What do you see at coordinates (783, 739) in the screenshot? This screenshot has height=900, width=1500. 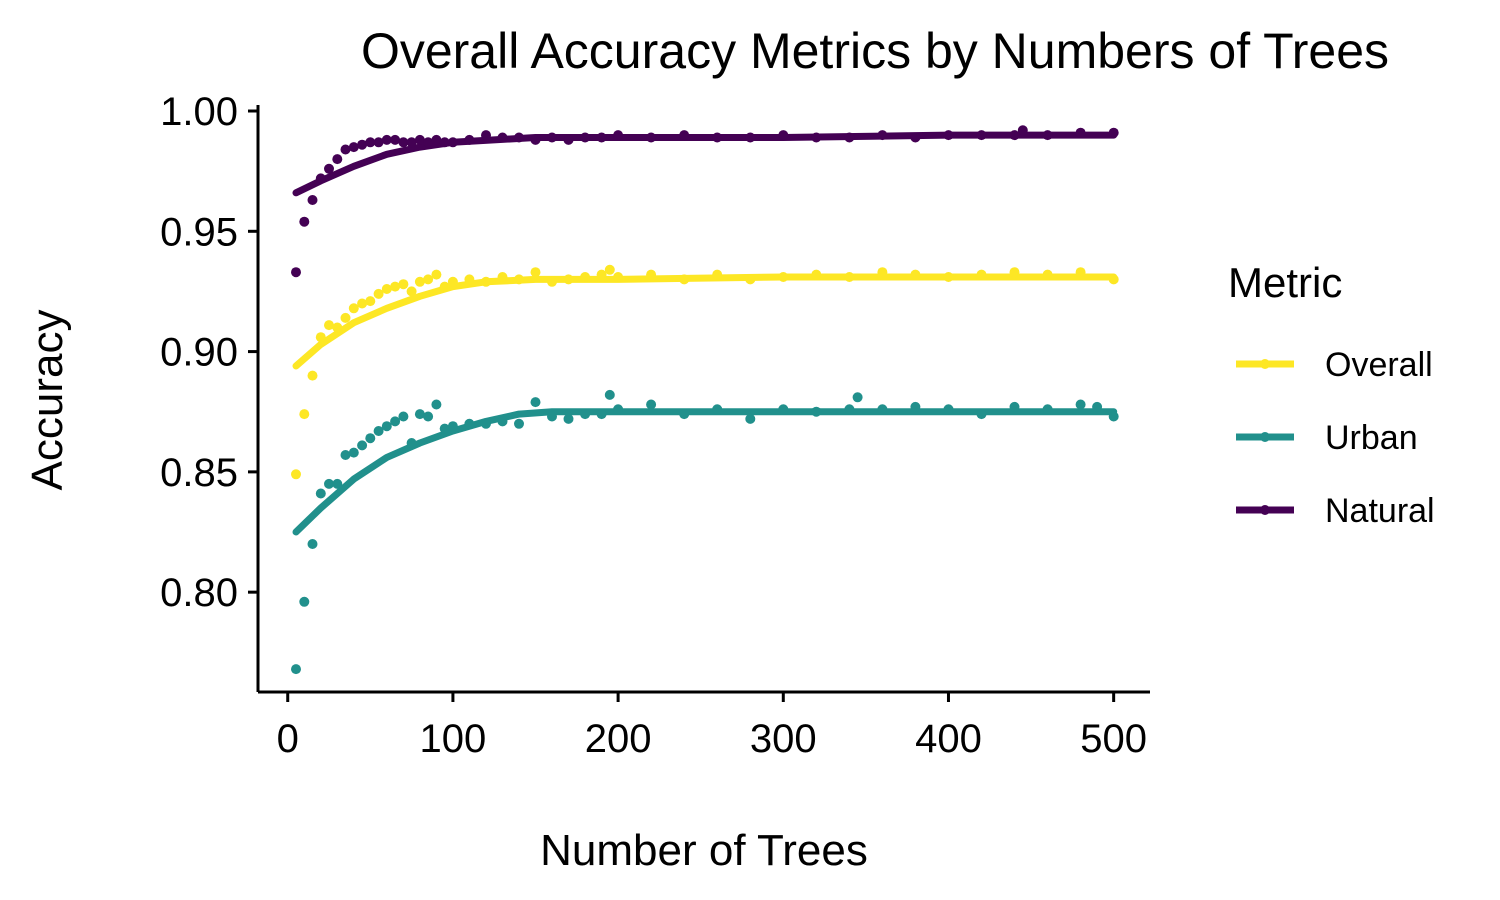 I see `x-tick-label: 300` at bounding box center [783, 739].